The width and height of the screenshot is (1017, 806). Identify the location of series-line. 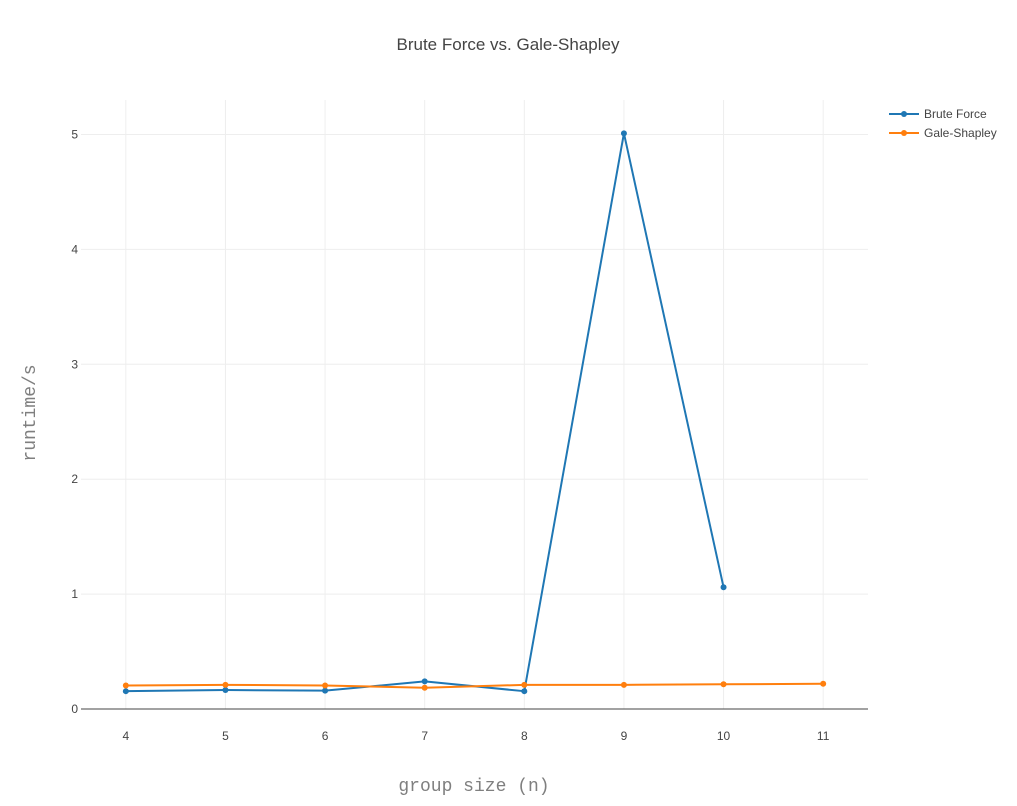
(474, 685).